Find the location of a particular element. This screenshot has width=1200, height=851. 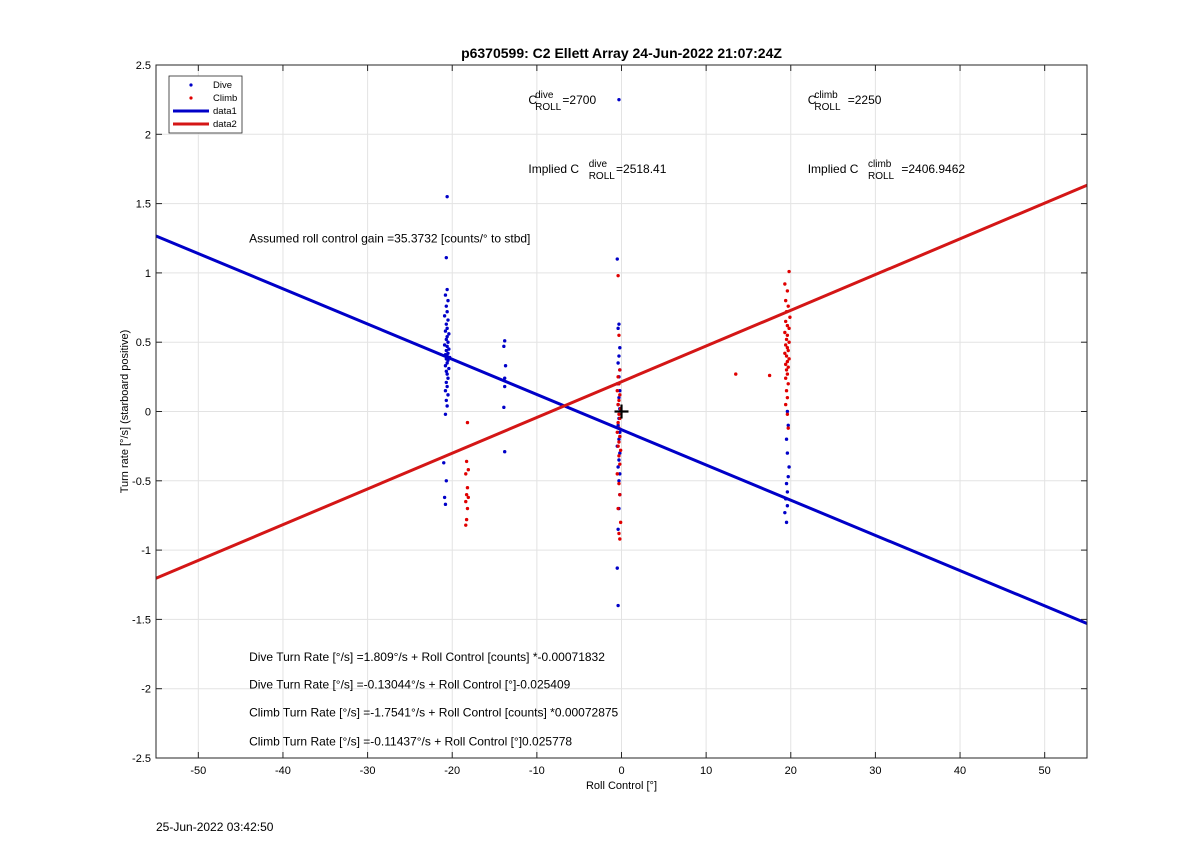

x-tick-label: 10 is located at coordinates (706, 771).